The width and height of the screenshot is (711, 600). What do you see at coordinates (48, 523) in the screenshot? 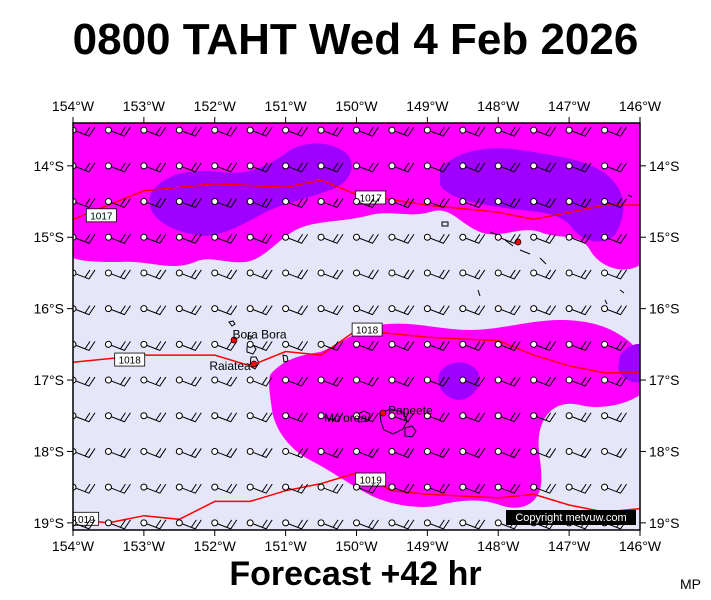
I see `lat-label-left: 19°S` at bounding box center [48, 523].